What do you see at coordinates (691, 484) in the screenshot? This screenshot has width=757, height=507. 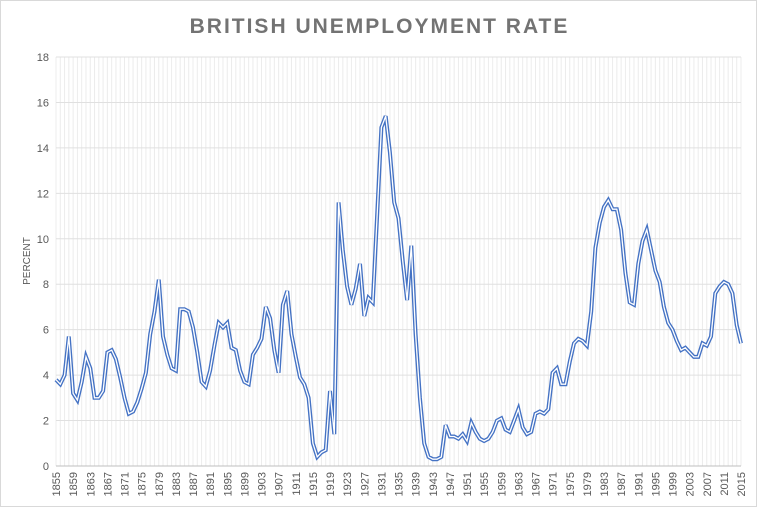 I see `x-tick-label: 2003` at bounding box center [691, 484].